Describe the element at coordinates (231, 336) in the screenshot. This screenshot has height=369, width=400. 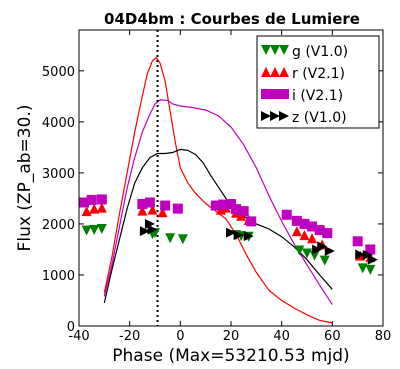
I see `x-tick-label: 20` at that location.